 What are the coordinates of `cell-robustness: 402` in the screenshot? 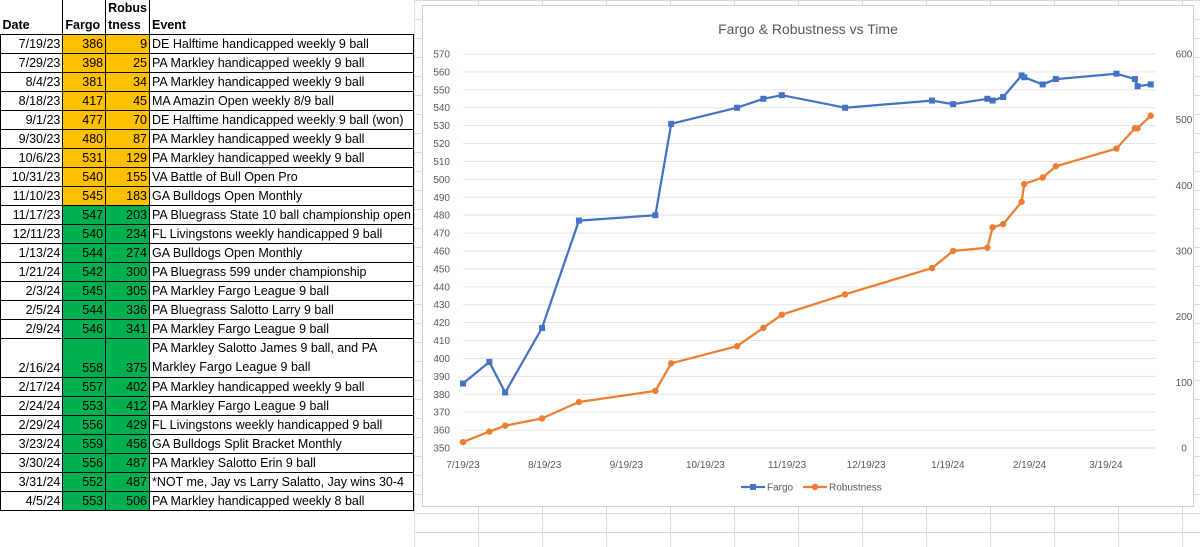 It's located at (128, 387).